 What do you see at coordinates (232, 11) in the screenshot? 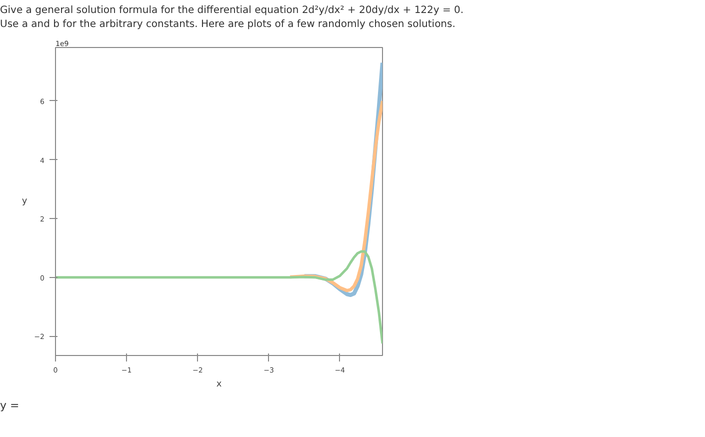
I see `chart-title: Give a general solution formula for the differential equation 2d²y/dx² + 20dy/dx + 122y = 0.` at bounding box center [232, 11].